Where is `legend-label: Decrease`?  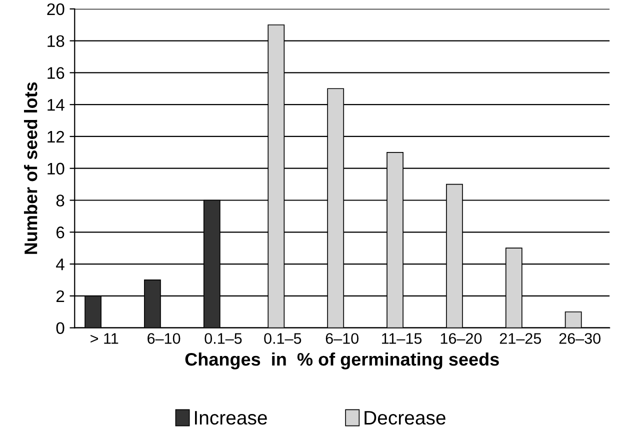 legend-label: Decrease is located at coordinates (405, 418).